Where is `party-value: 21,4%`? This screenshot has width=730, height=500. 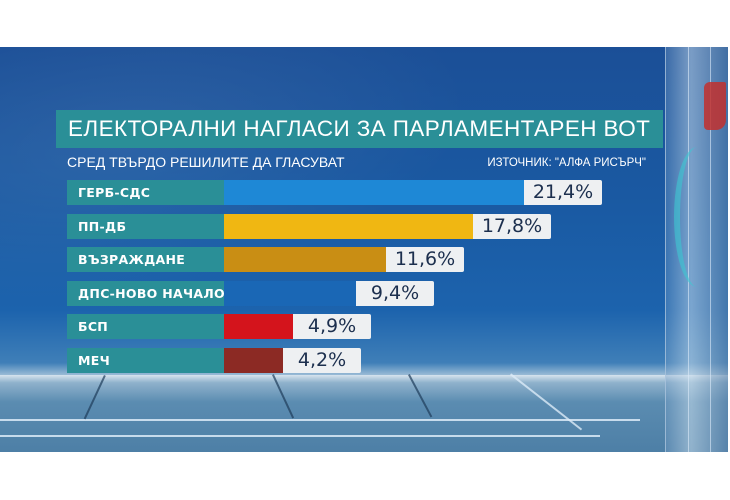
party-value: 21,4% is located at coordinates (563, 192).